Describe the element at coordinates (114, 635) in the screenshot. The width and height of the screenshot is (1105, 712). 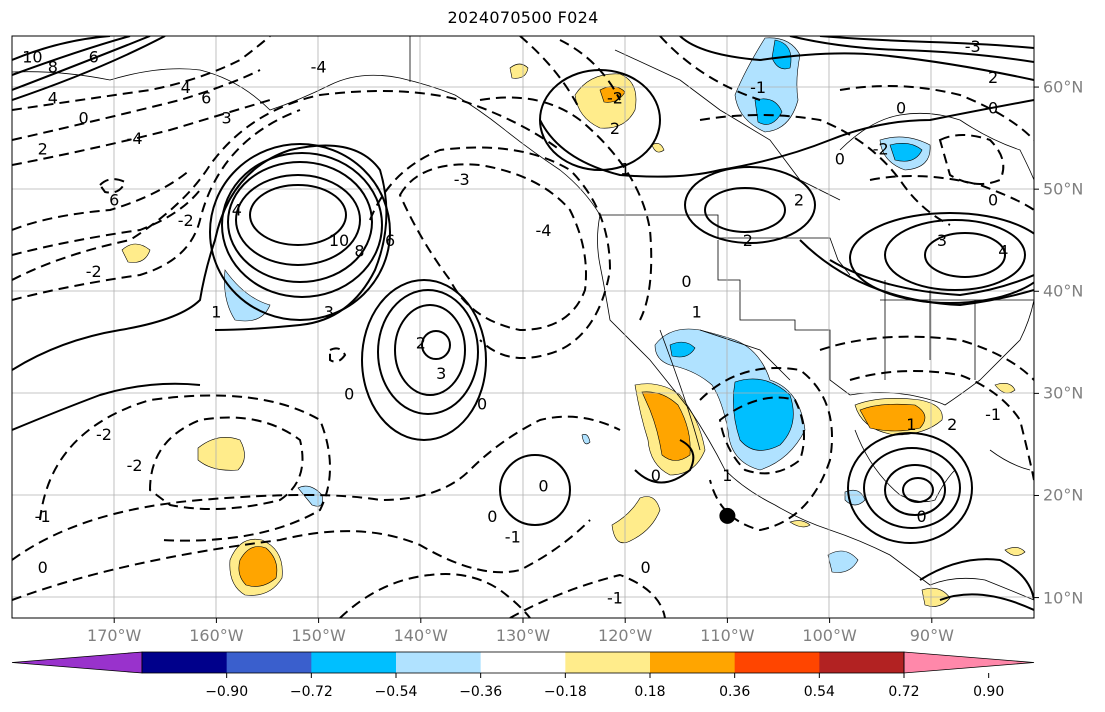
I see `longitude-label: 170°W` at that location.